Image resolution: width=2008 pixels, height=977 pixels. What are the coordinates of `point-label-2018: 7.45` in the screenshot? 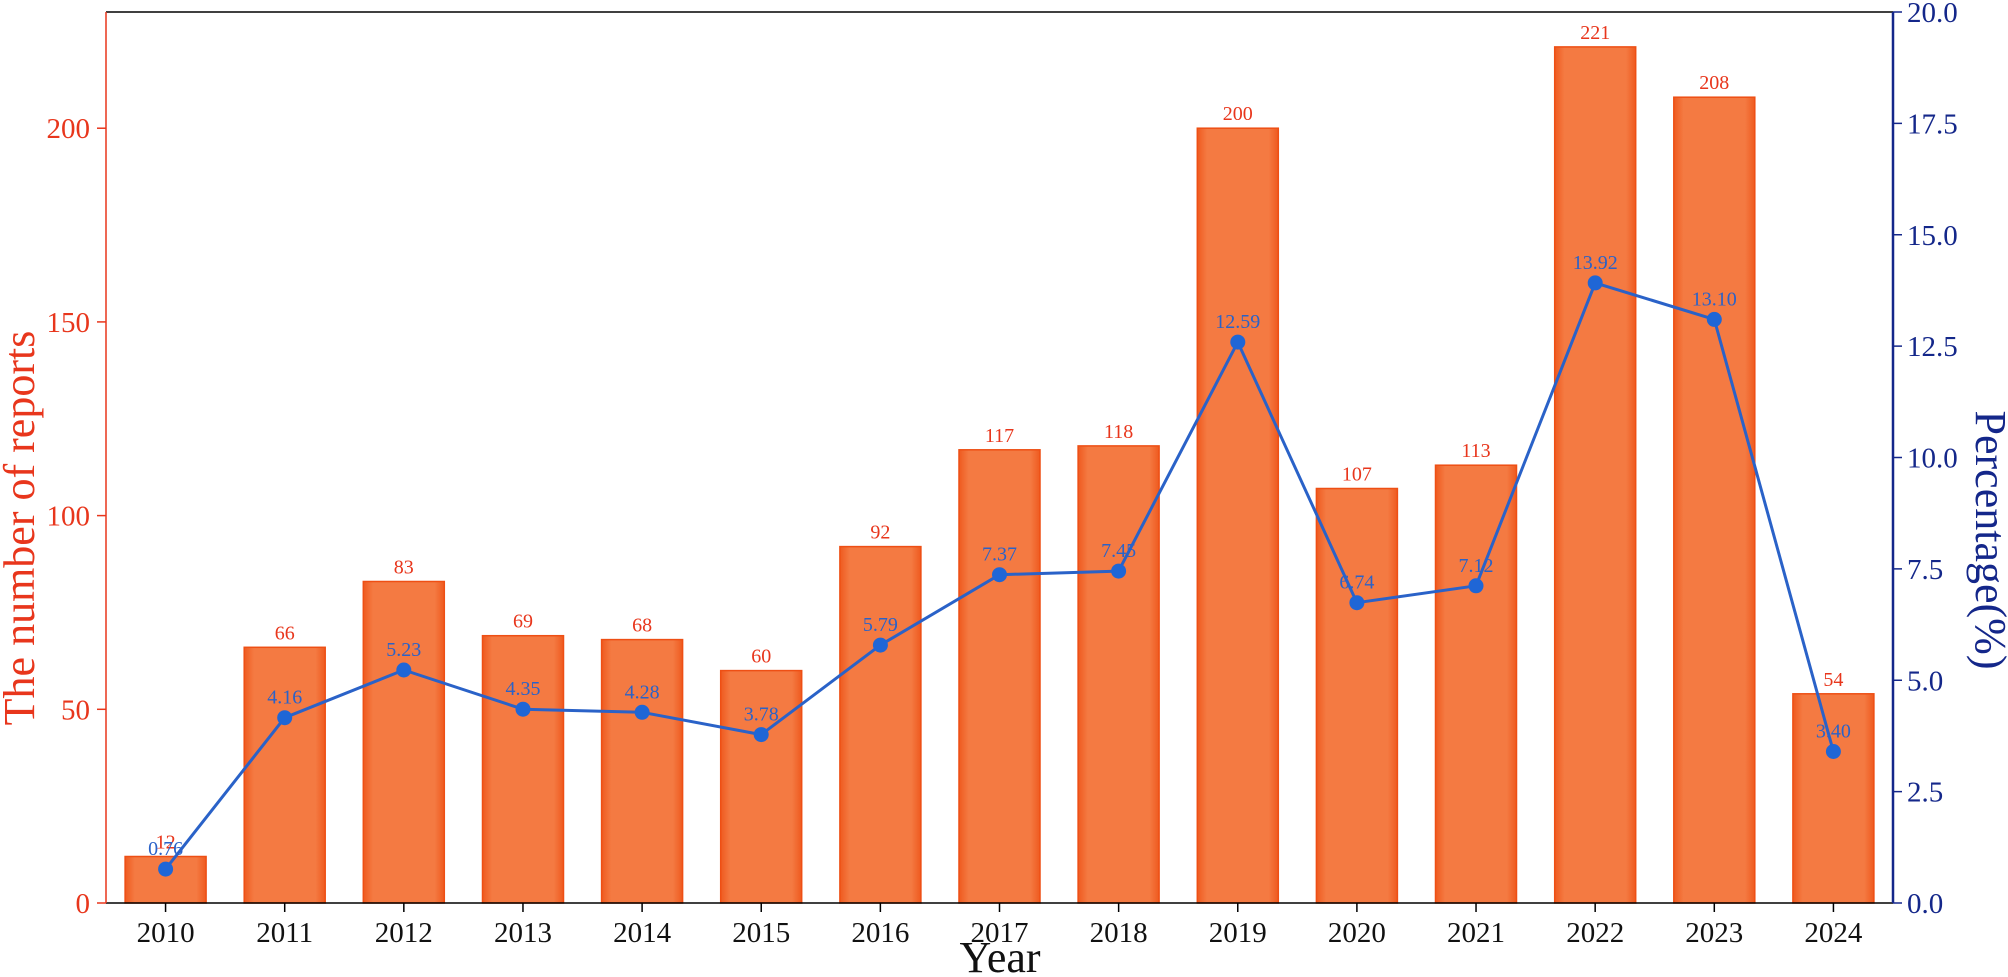 It's located at (1118, 551).